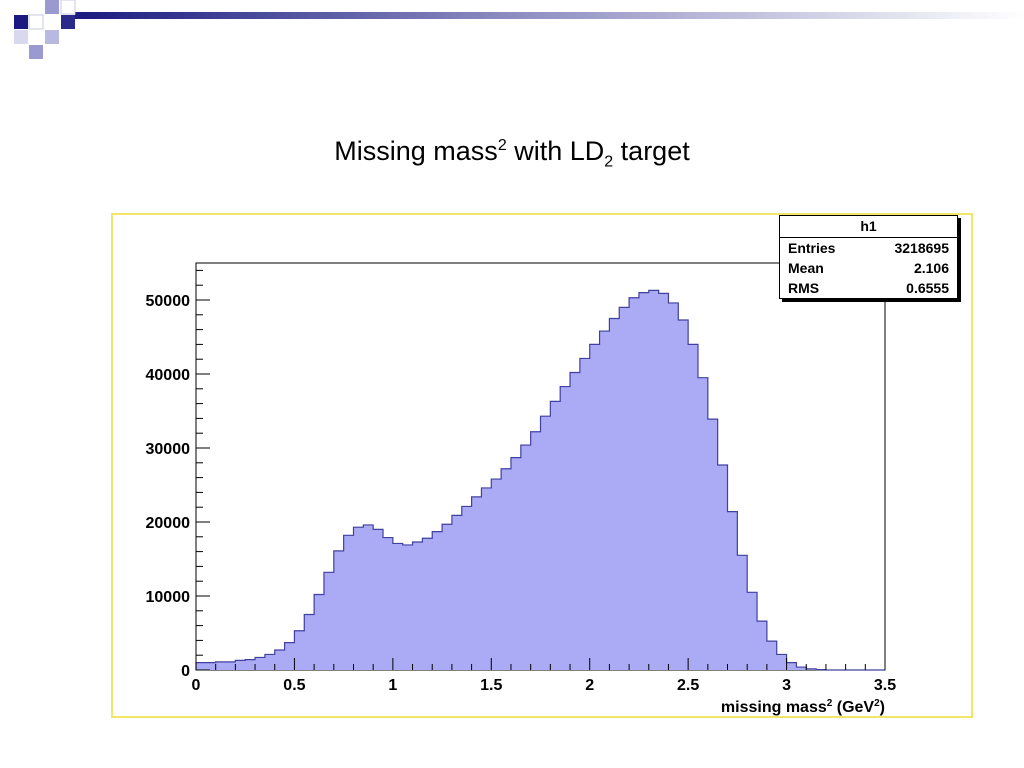 The height and width of the screenshot is (768, 1024). I want to click on y-tick-label: 30000, so click(168, 449).